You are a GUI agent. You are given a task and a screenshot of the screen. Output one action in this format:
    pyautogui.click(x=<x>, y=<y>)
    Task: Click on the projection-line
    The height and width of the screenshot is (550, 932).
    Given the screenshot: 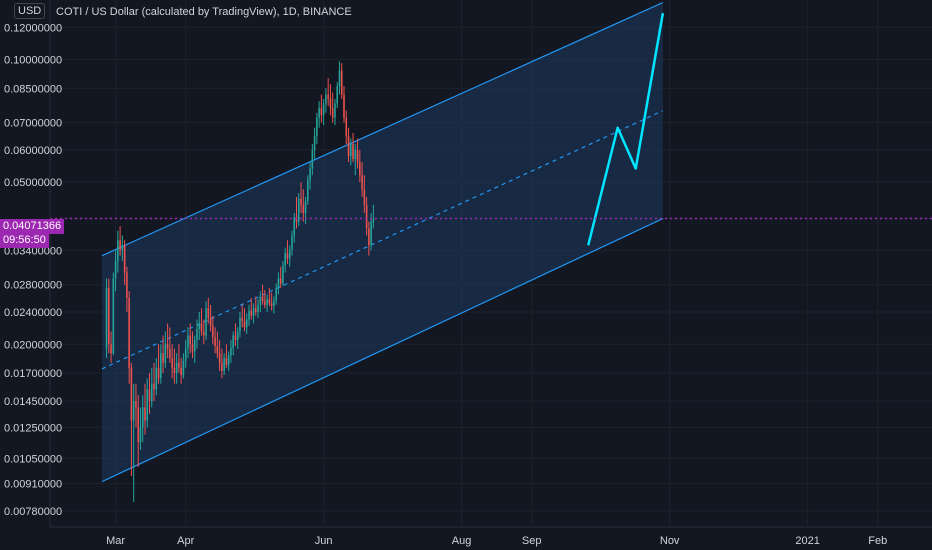 What is the action you would take?
    pyautogui.click(x=626, y=129)
    